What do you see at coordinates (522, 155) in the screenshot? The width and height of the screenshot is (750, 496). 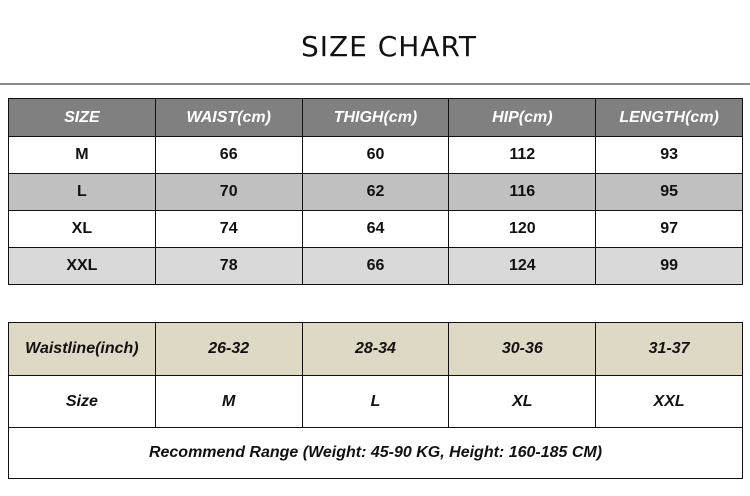 I see `cell: 112` at bounding box center [522, 155].